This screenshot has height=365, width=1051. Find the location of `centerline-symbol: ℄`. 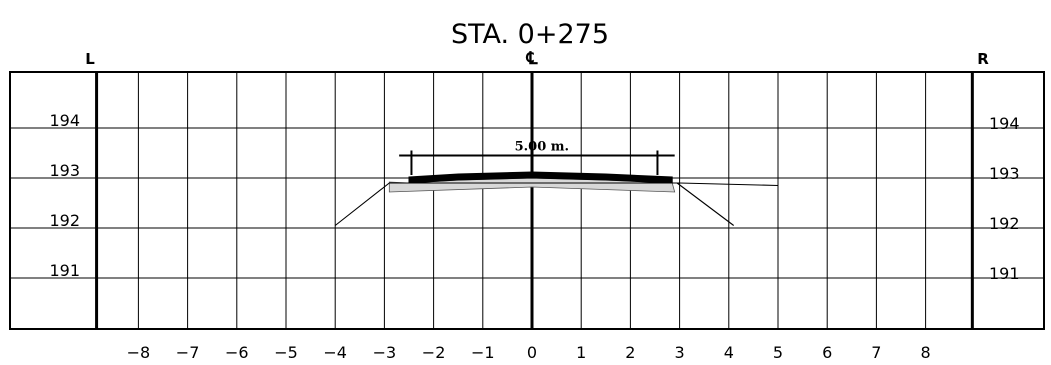

centerline-symbol: ℄ is located at coordinates (532, 59).